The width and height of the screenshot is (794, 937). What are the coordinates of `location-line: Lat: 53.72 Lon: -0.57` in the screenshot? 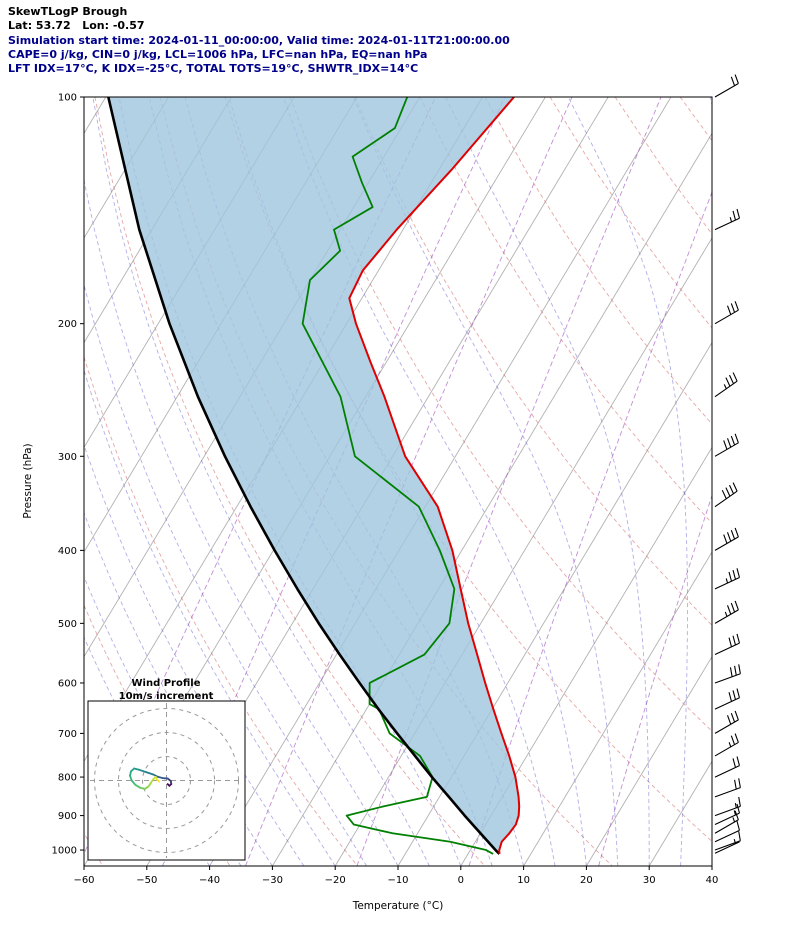 It's located at (76, 26).